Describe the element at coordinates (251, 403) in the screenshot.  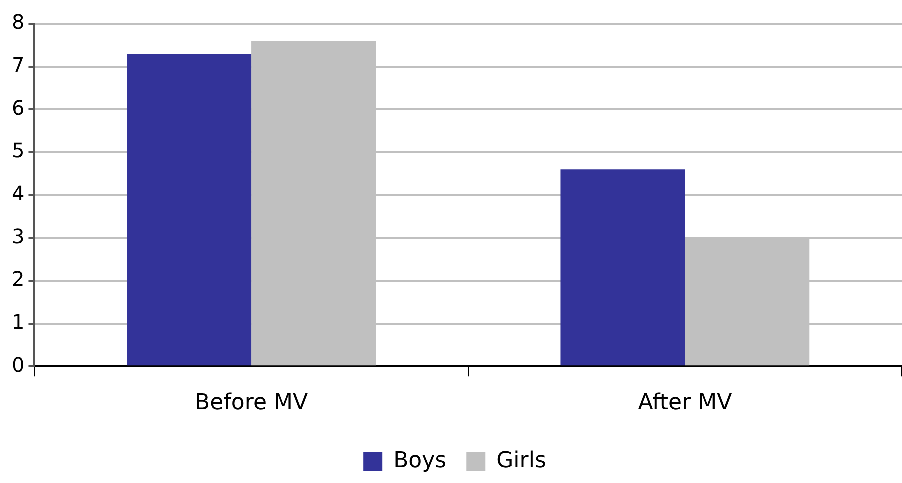
I see `x-tick-label: Before MV` at that location.